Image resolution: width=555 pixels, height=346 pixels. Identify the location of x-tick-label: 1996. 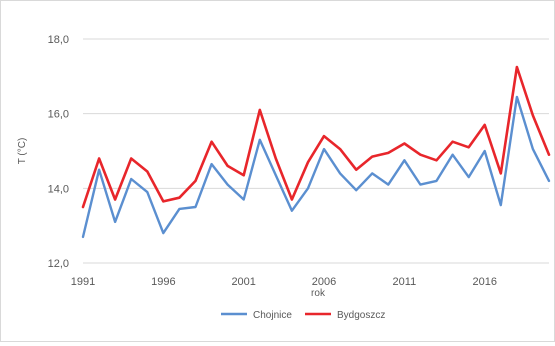
(163, 282).